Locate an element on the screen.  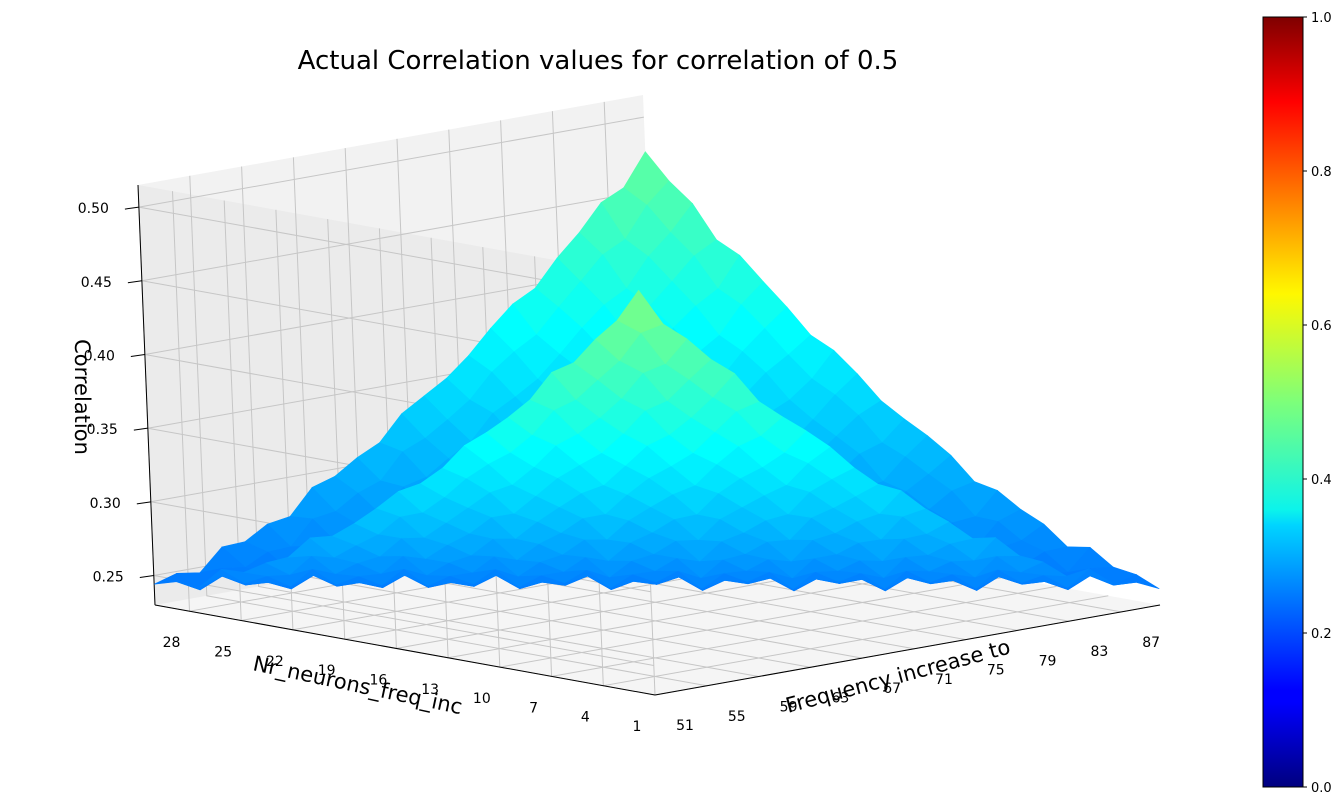
x-tick-label: 55 is located at coordinates (737, 717).